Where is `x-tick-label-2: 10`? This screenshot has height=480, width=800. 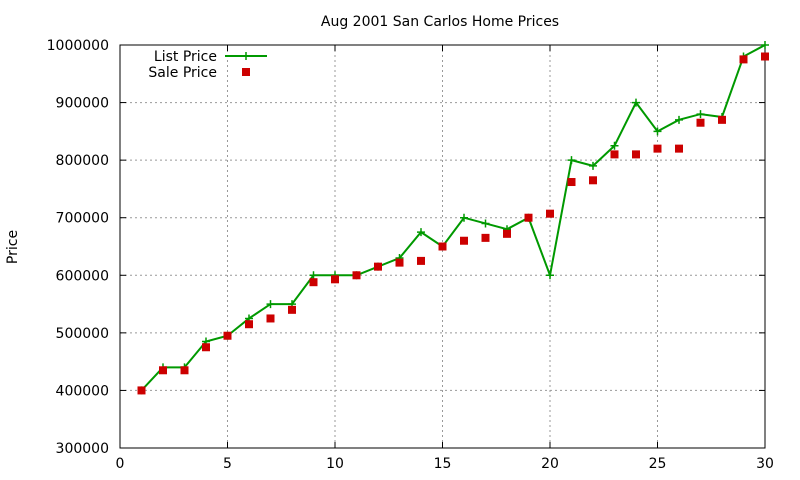
x-tick-label-2: 10 is located at coordinates (335, 464).